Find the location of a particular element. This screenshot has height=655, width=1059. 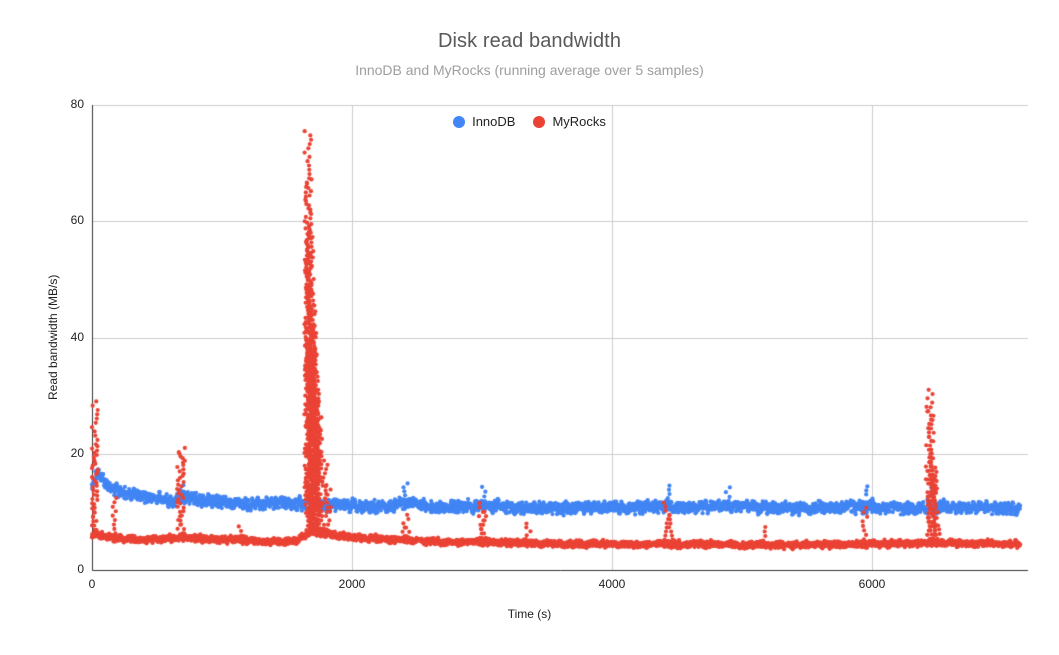

y-tick-label: 80 is located at coordinates (77, 104).